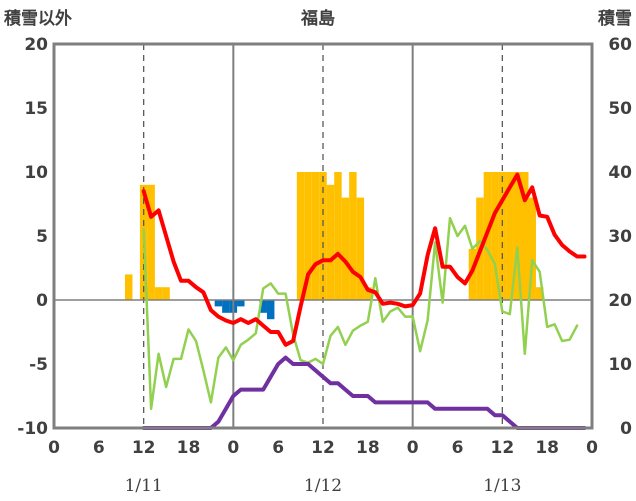  Describe the element at coordinates (620, 301) in the screenshot. I see `right-tick-label: 20` at that location.